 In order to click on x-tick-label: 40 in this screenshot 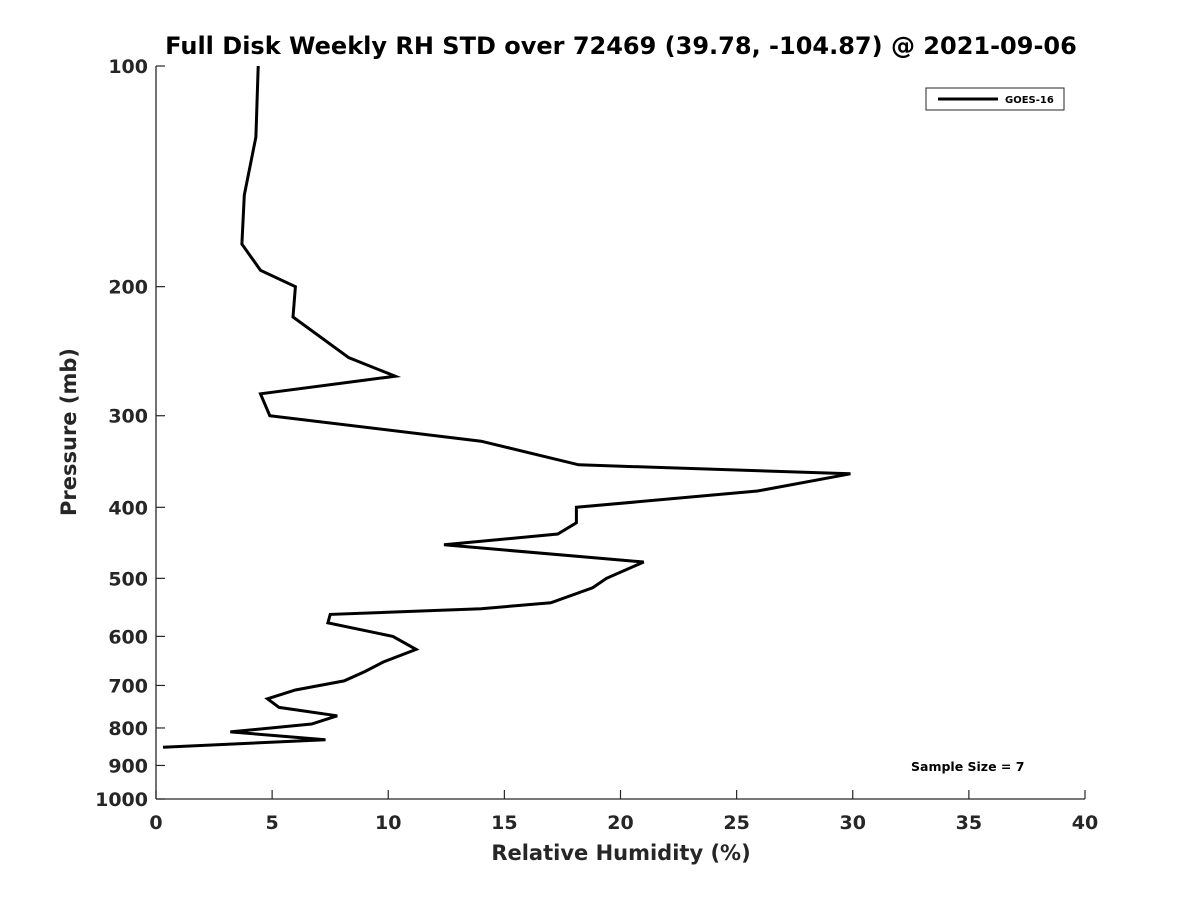, I will do `click(1085, 823)`.